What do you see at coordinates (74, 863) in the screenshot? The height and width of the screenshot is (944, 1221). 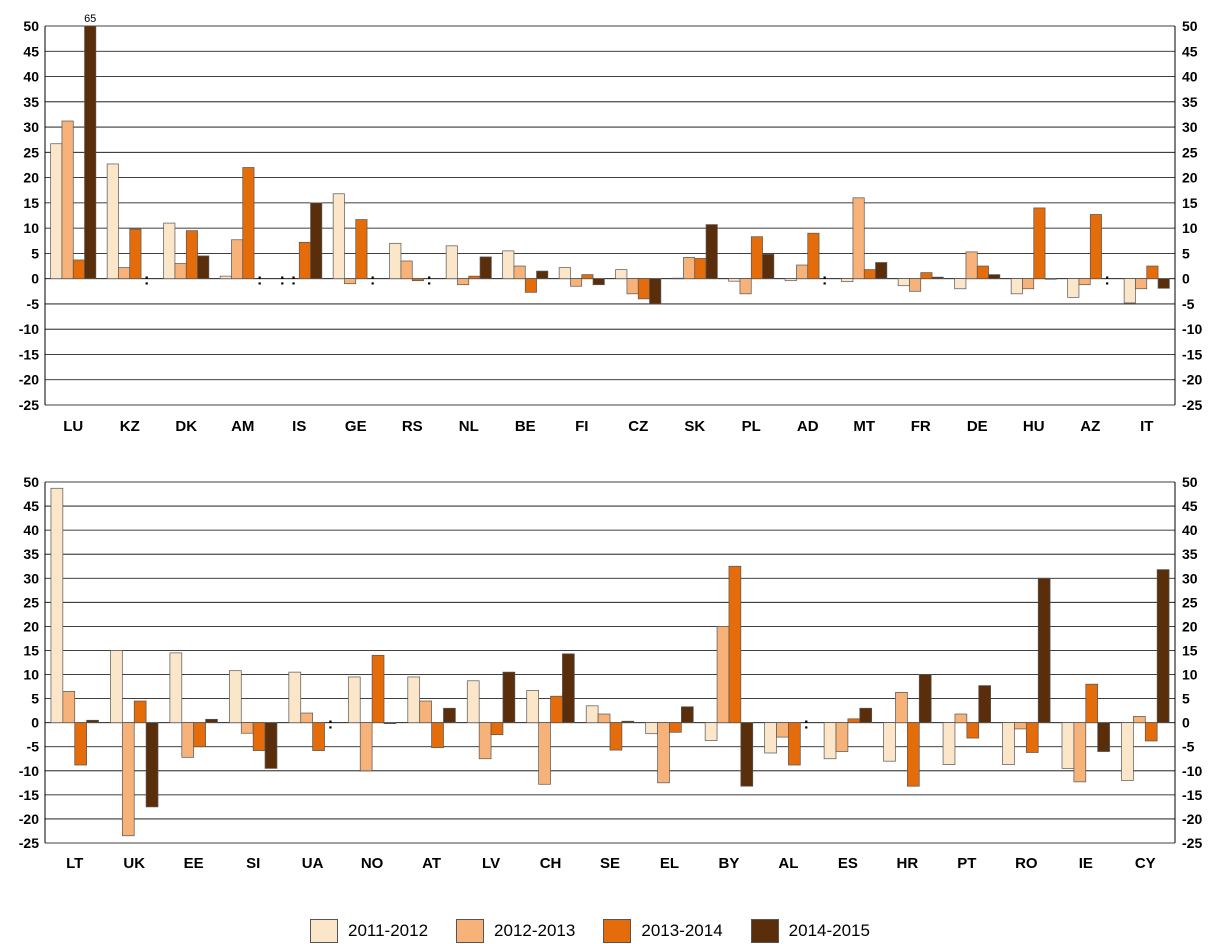 I see `category-label-LT: LT` at bounding box center [74, 863].